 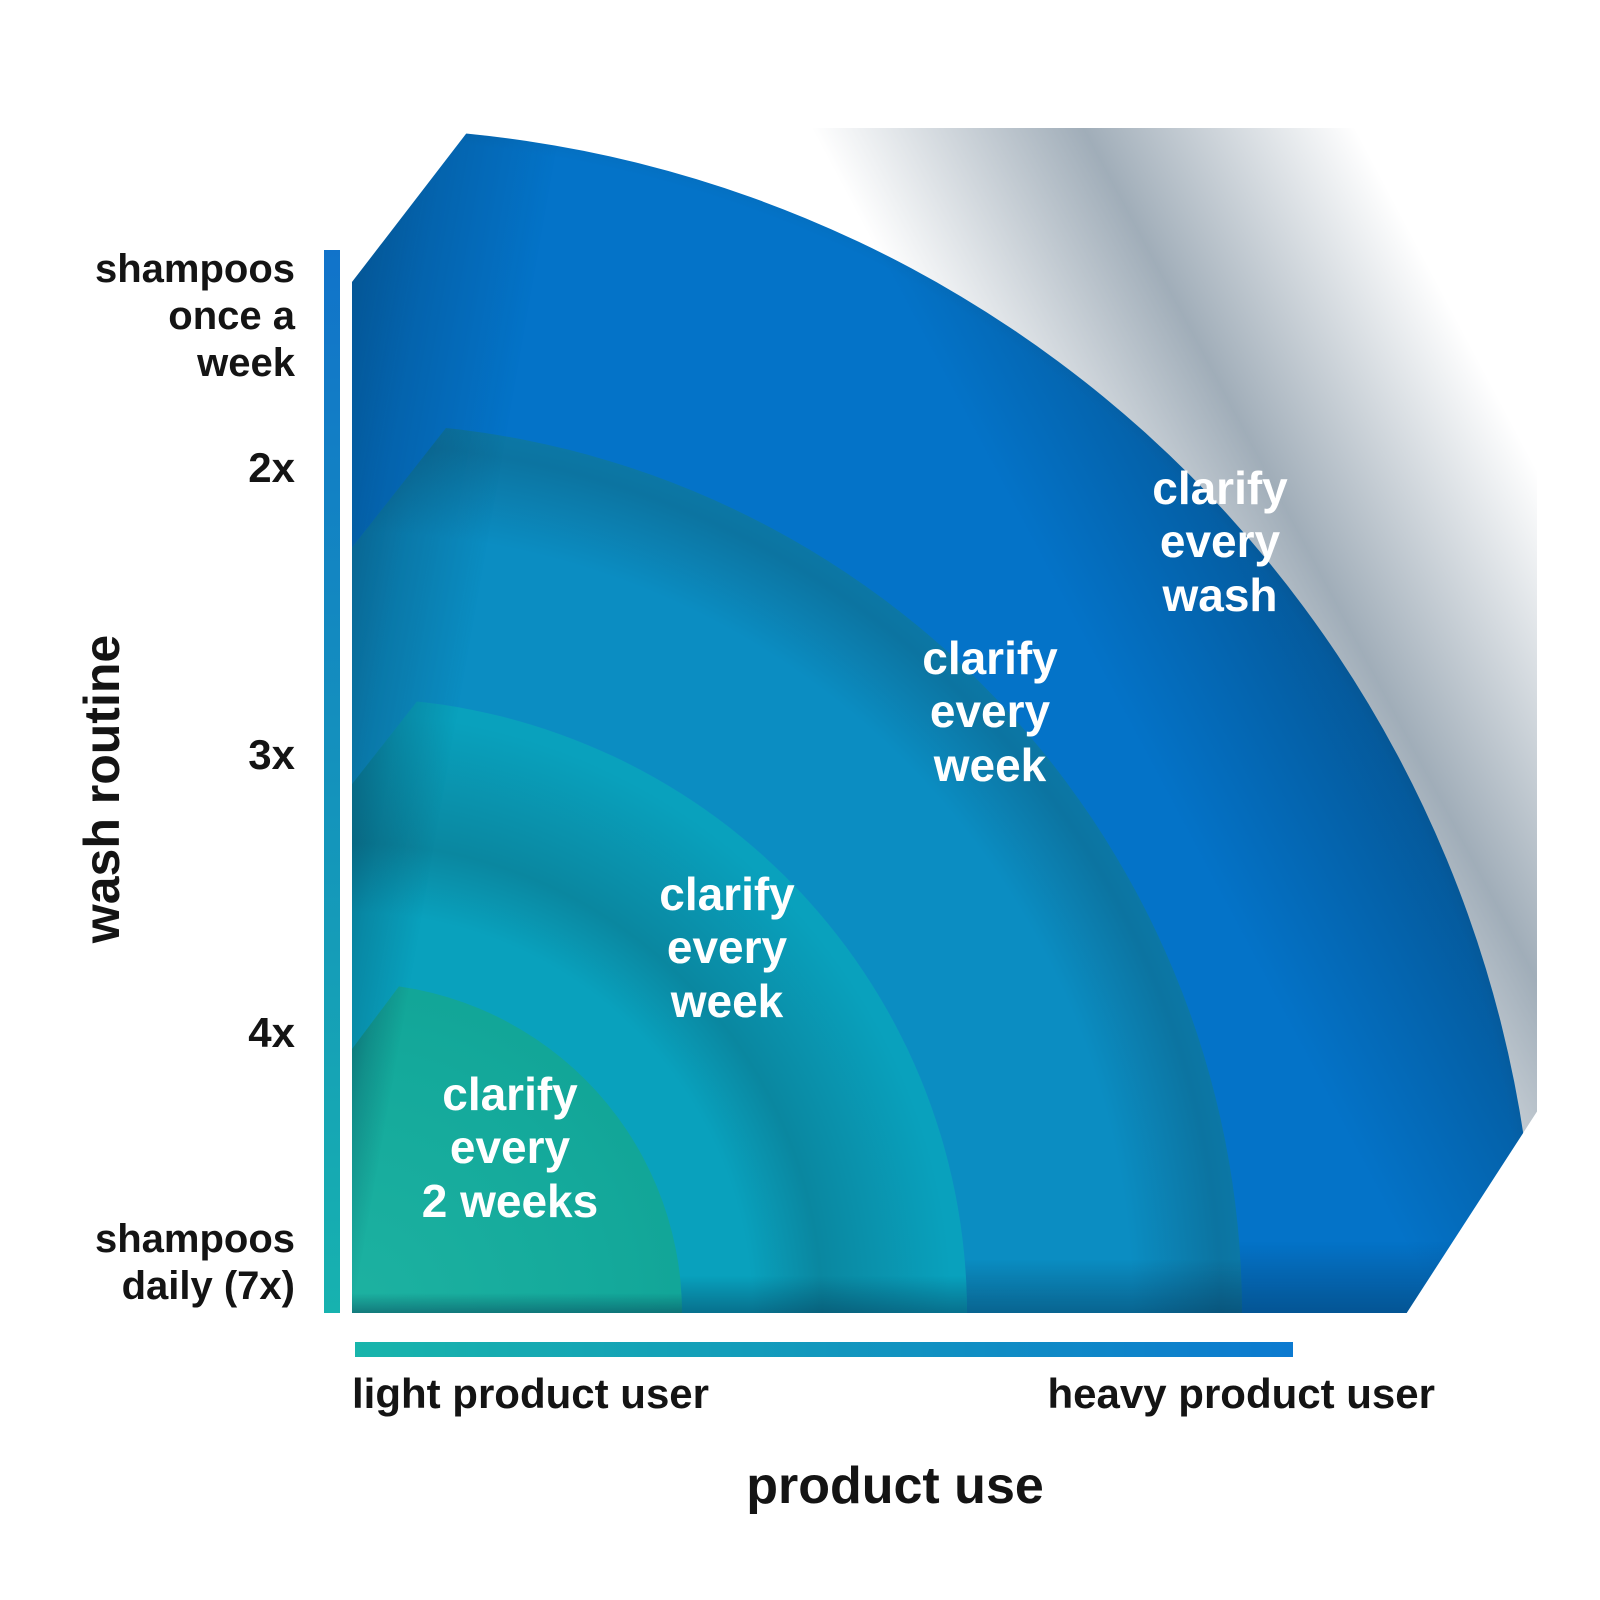 What do you see at coordinates (271, 467) in the screenshot?
I see `y-tick-2x: 2x` at bounding box center [271, 467].